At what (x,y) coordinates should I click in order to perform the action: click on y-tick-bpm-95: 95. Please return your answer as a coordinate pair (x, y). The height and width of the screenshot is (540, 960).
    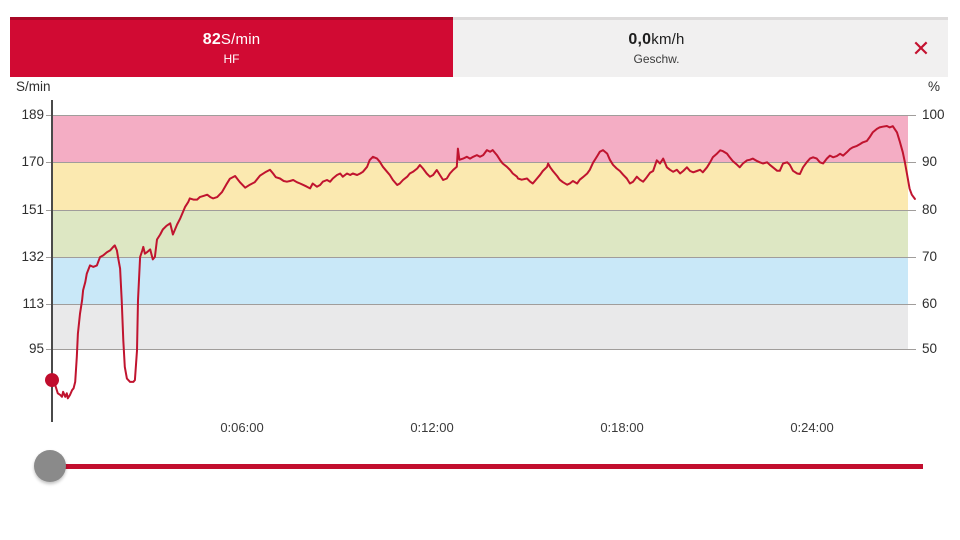
    Looking at the image, I should click on (36, 348).